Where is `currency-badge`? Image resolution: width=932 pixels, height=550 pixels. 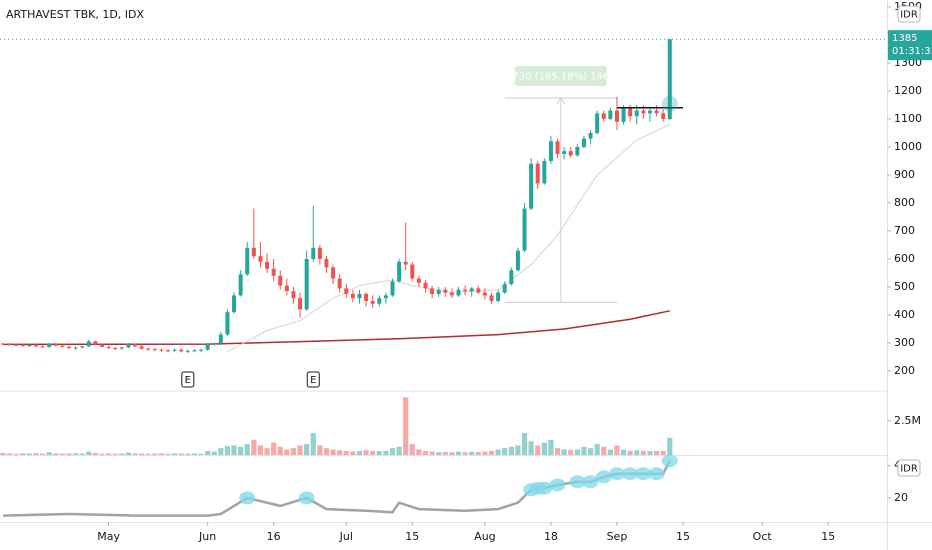
currency-badge is located at coordinates (909, 468).